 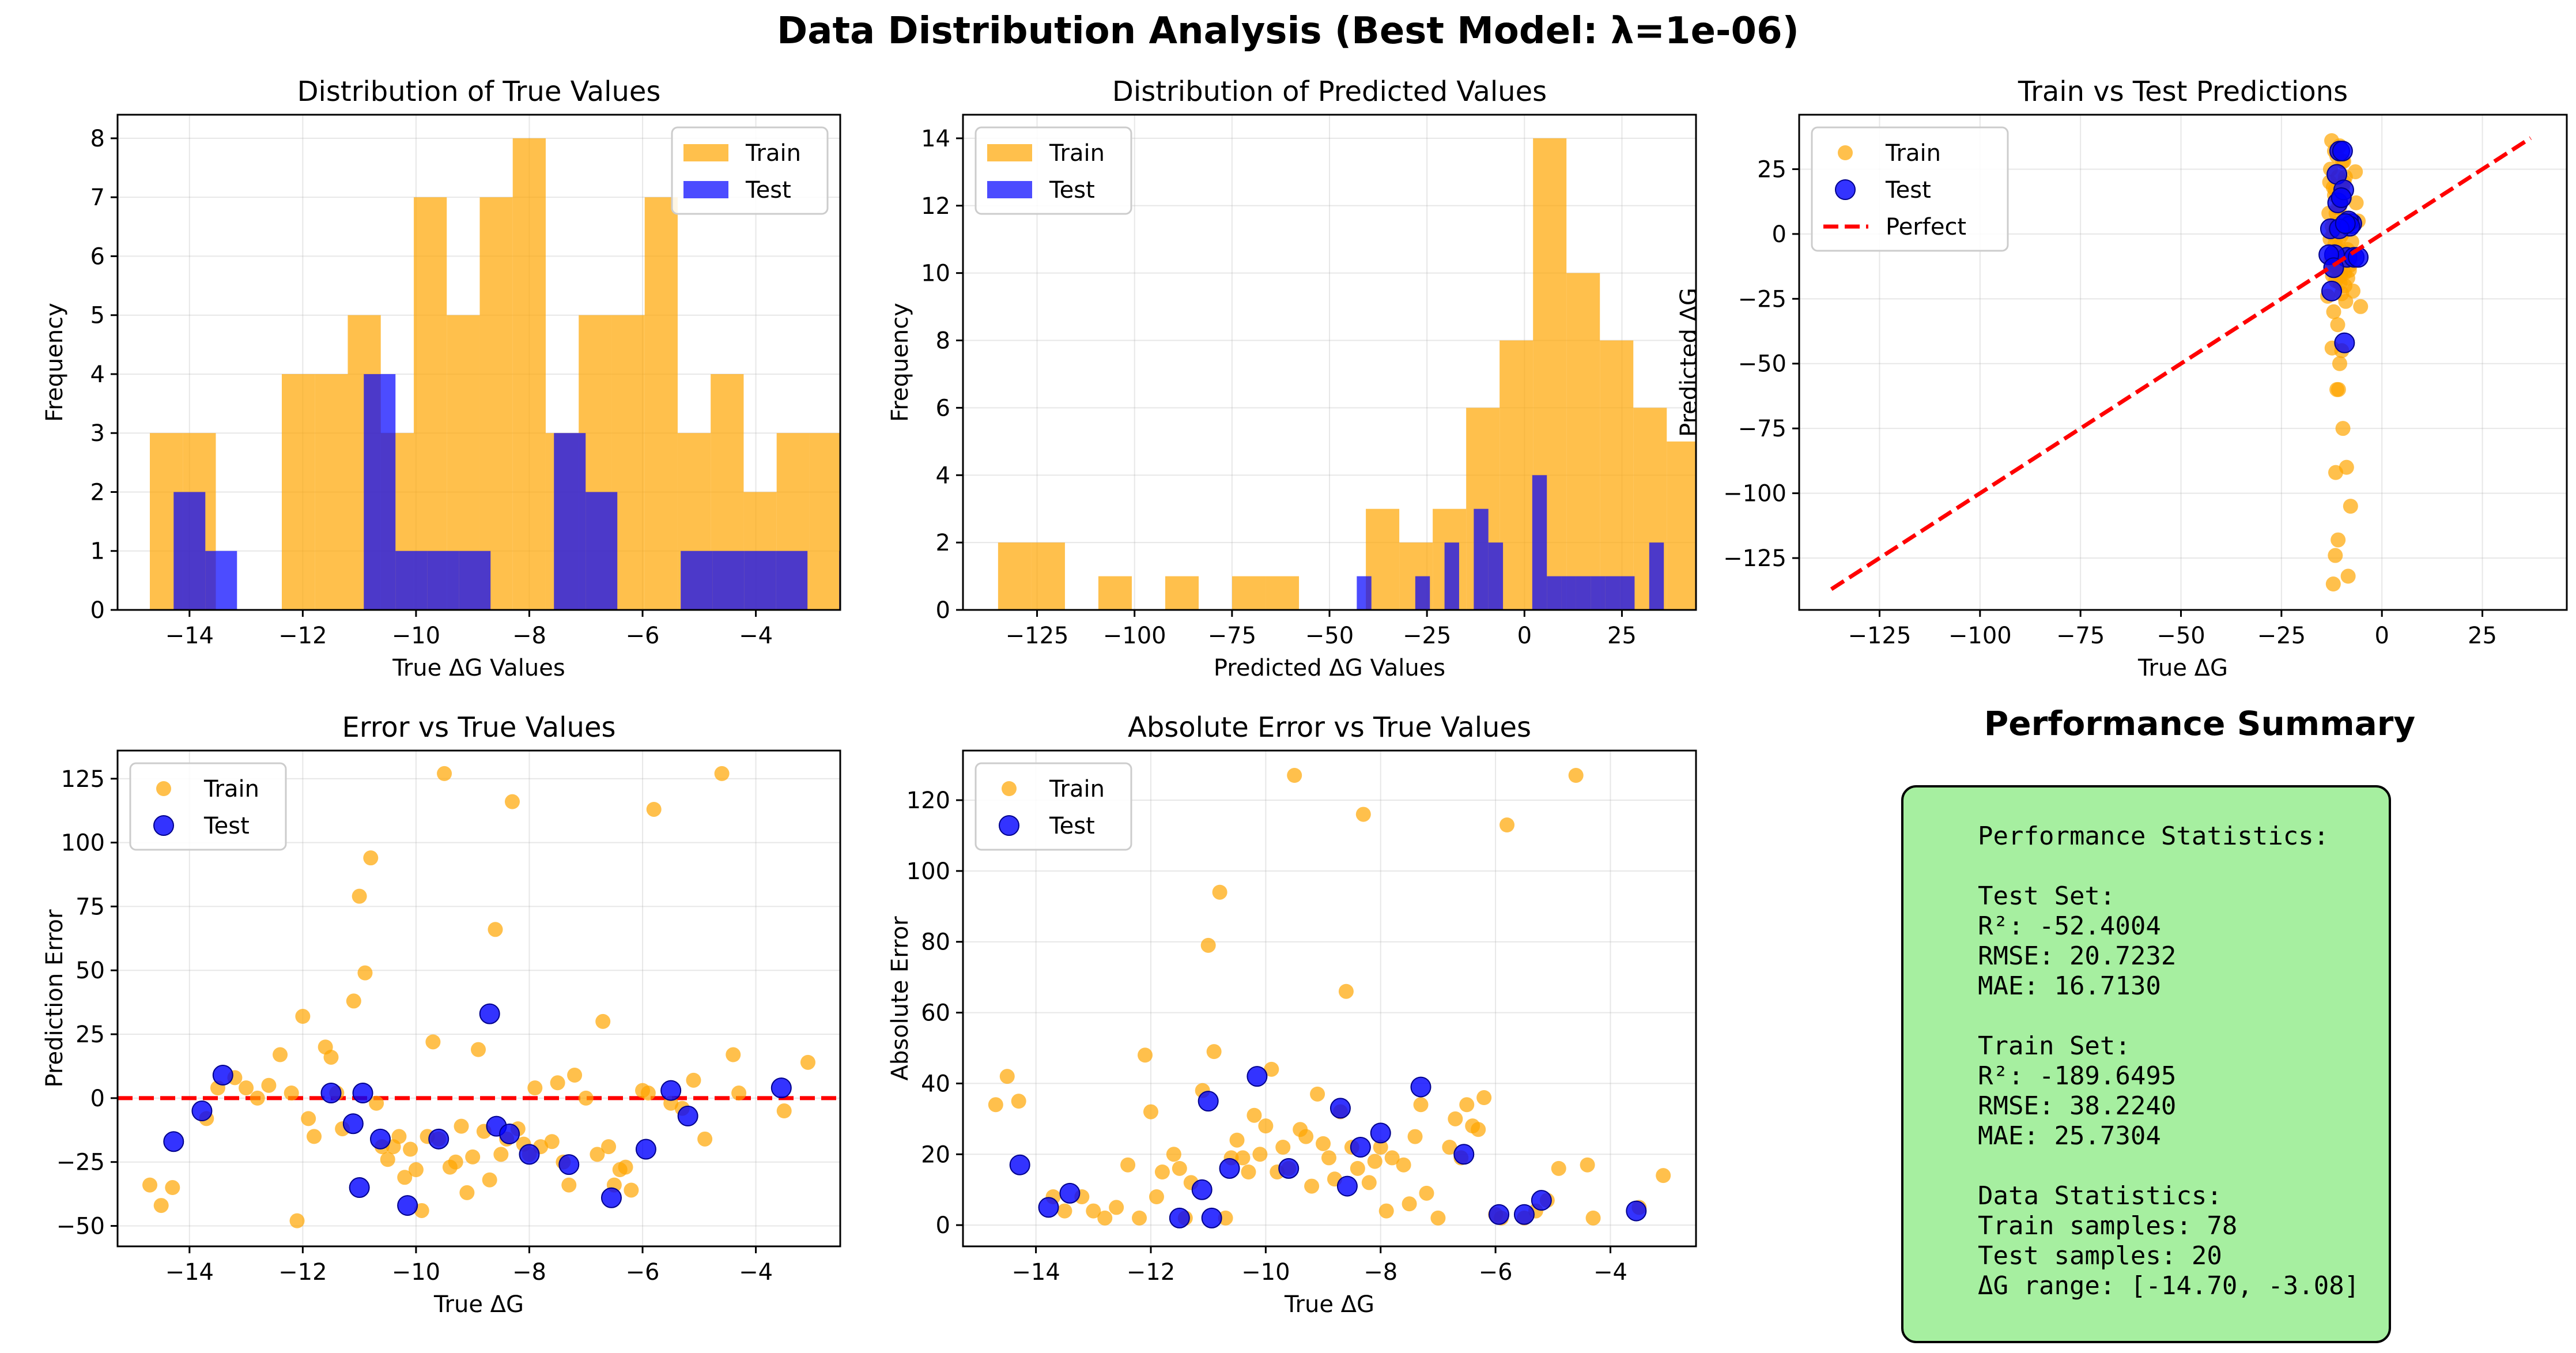 I want to click on chart-title: Absolute Error vs True Values, so click(x=1329, y=727).